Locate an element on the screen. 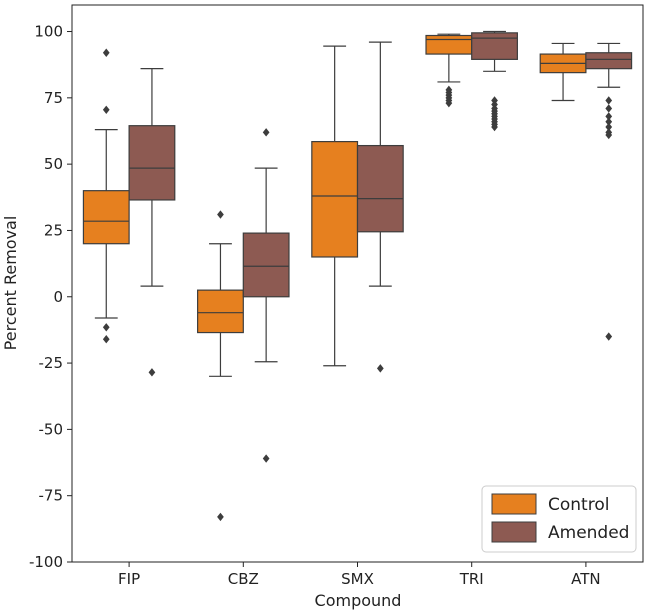 The image size is (650, 611). box-amended-cbz is located at coordinates (266, 295).